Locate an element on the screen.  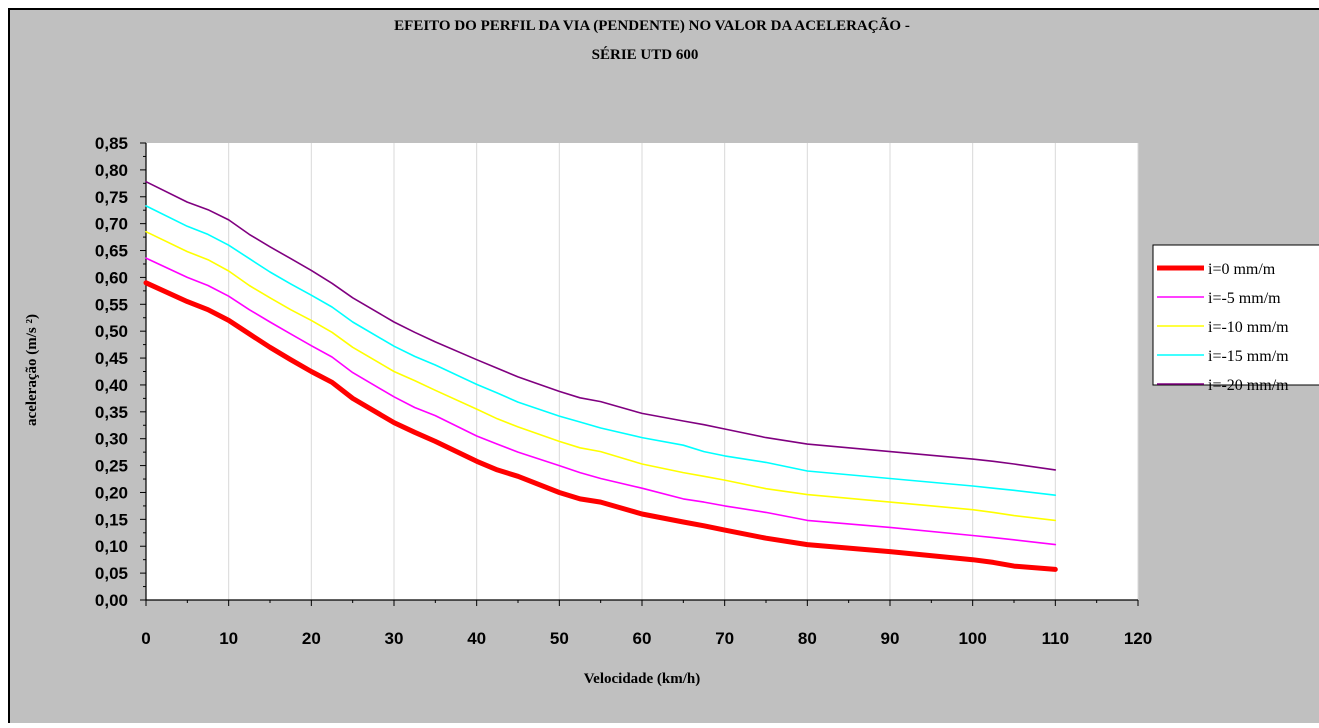
x-tick-label: 40 is located at coordinates (476, 638).